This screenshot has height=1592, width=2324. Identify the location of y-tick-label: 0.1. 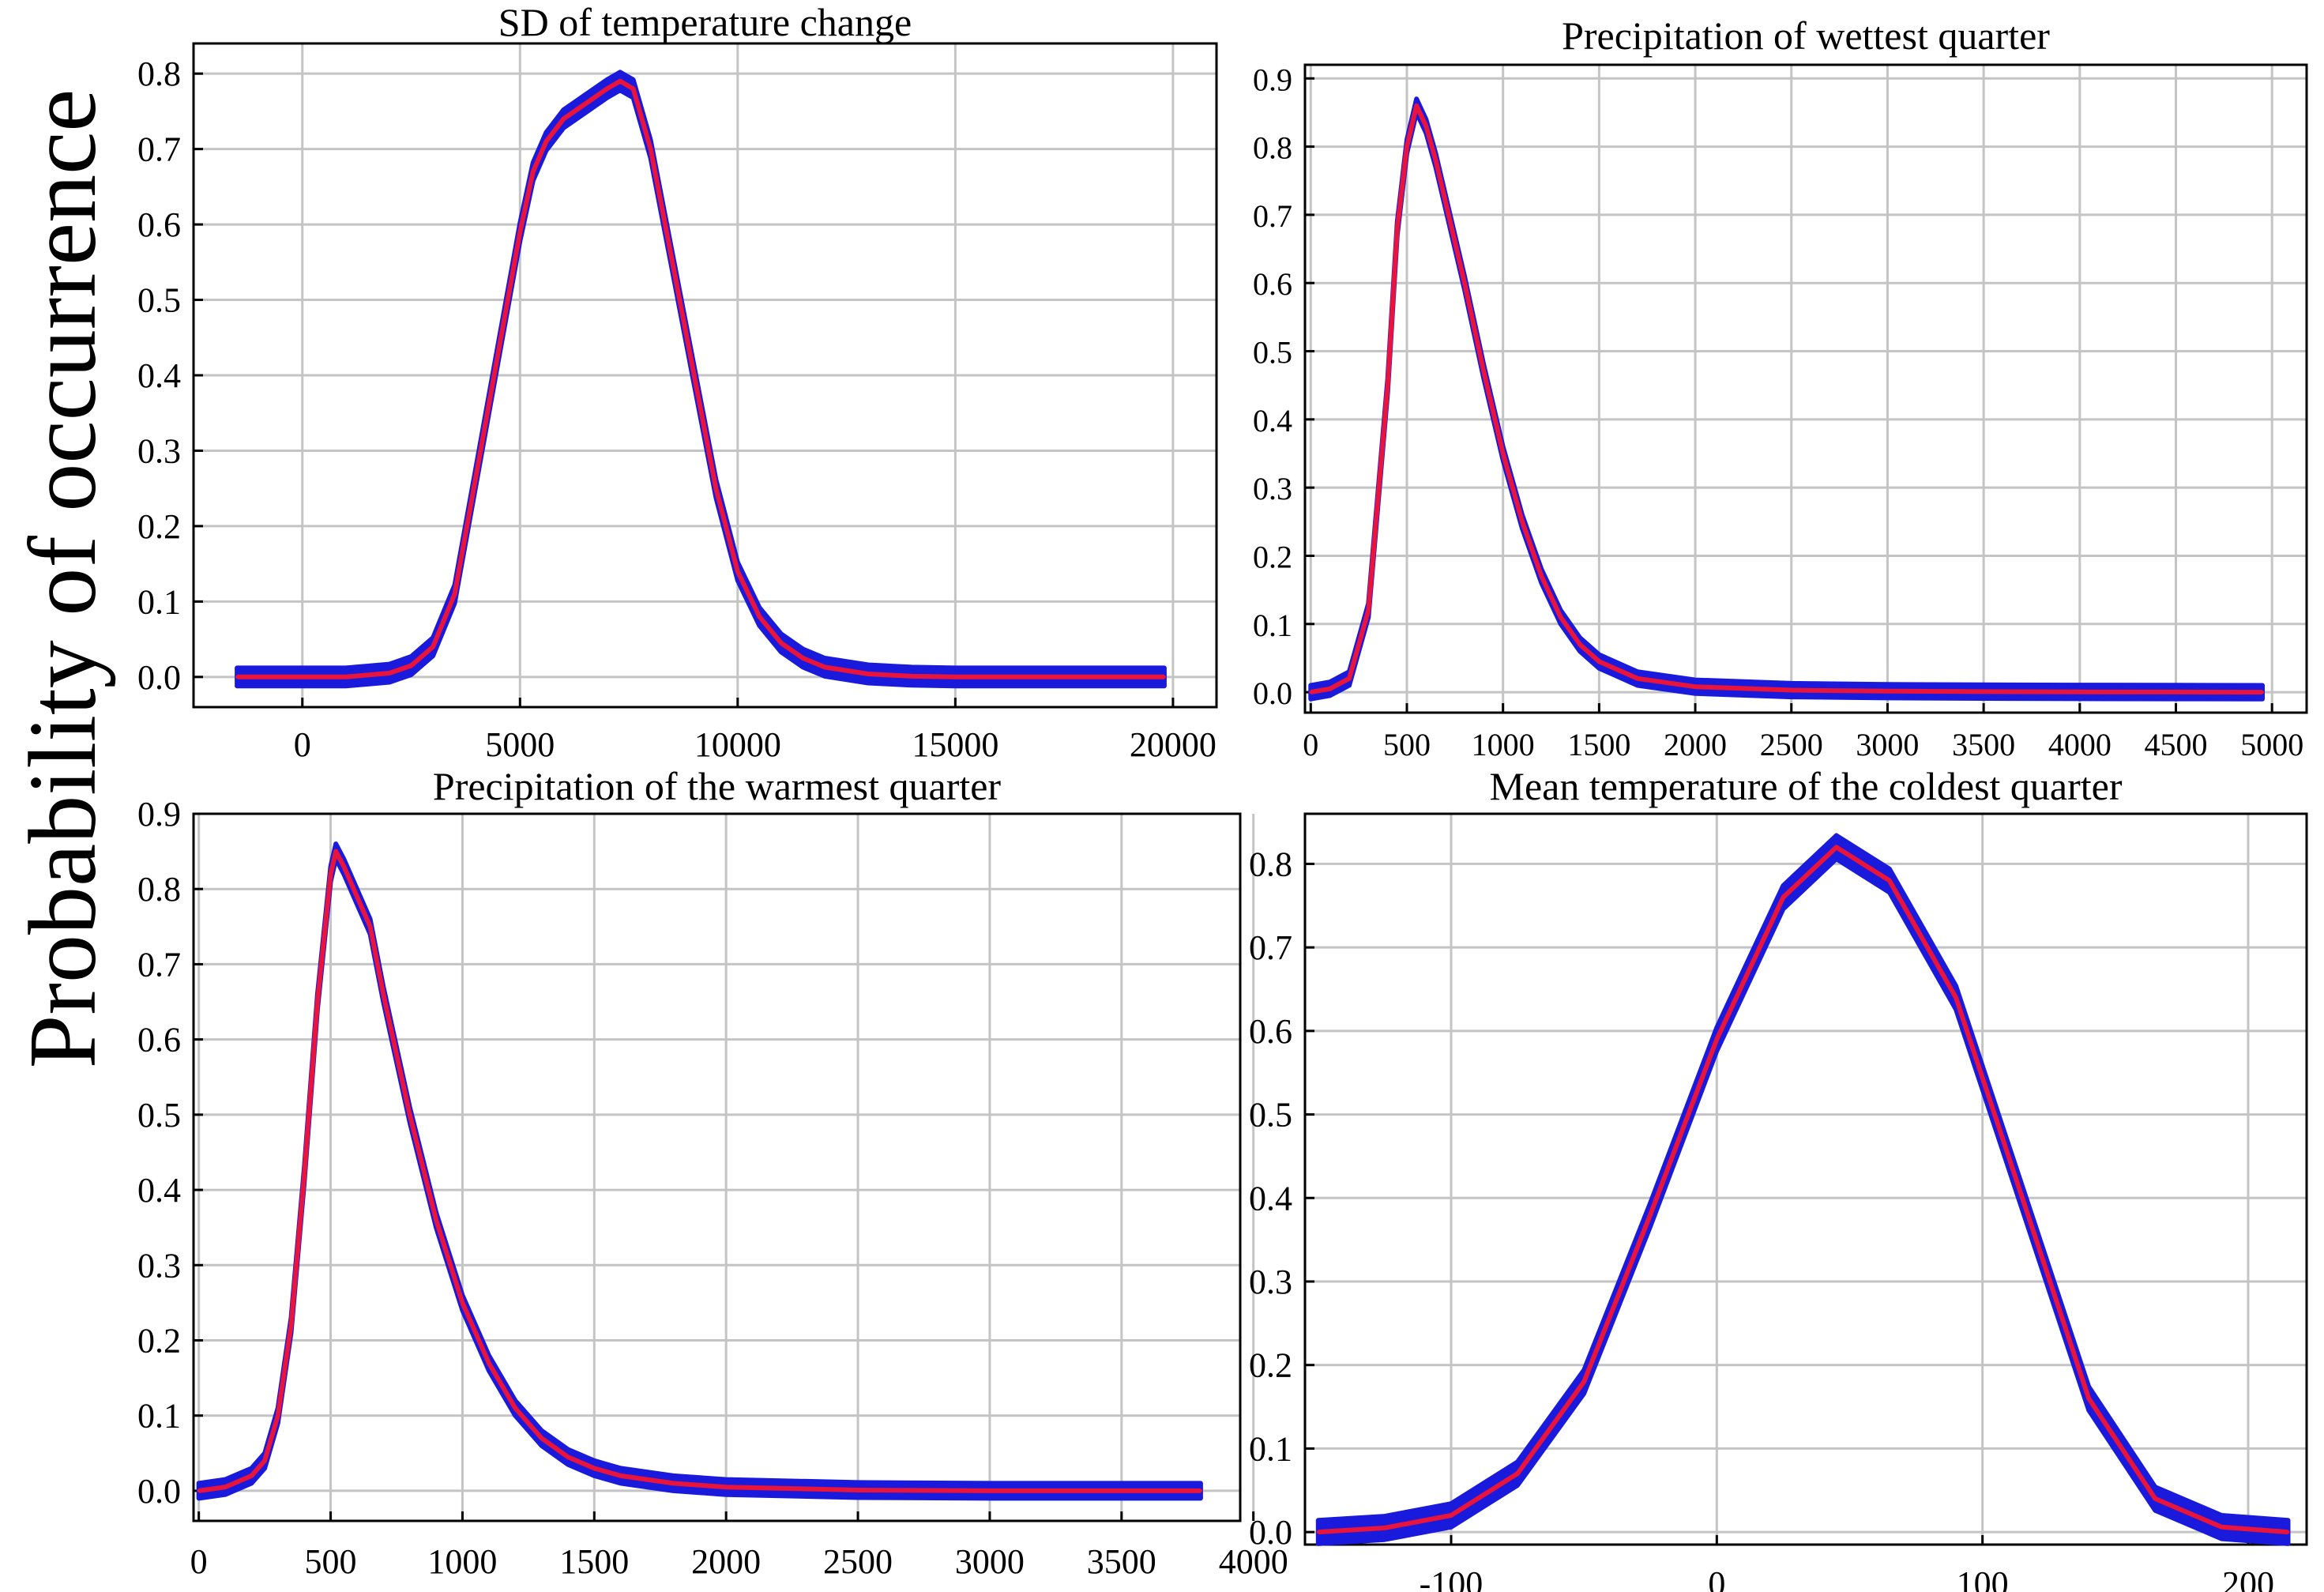
(1270, 1448).